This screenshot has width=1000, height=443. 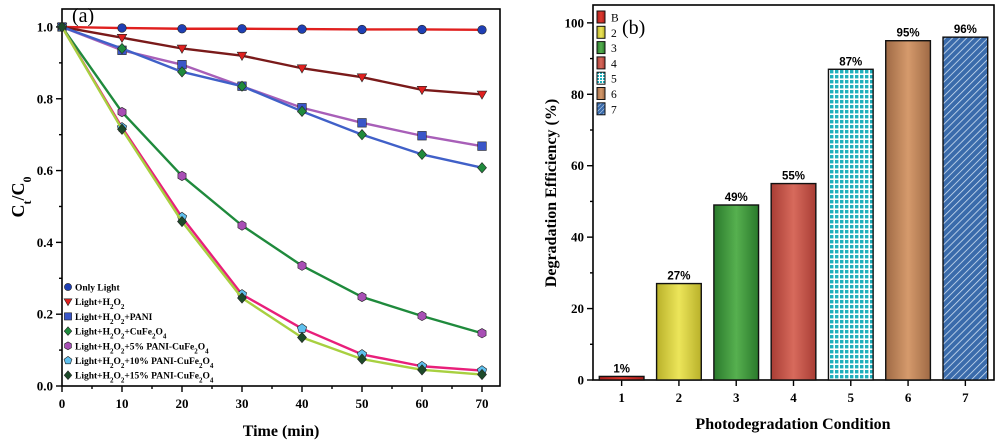 What do you see at coordinates (614, 95) in the screenshot?
I see `chart-b-legend-label: 6` at bounding box center [614, 95].